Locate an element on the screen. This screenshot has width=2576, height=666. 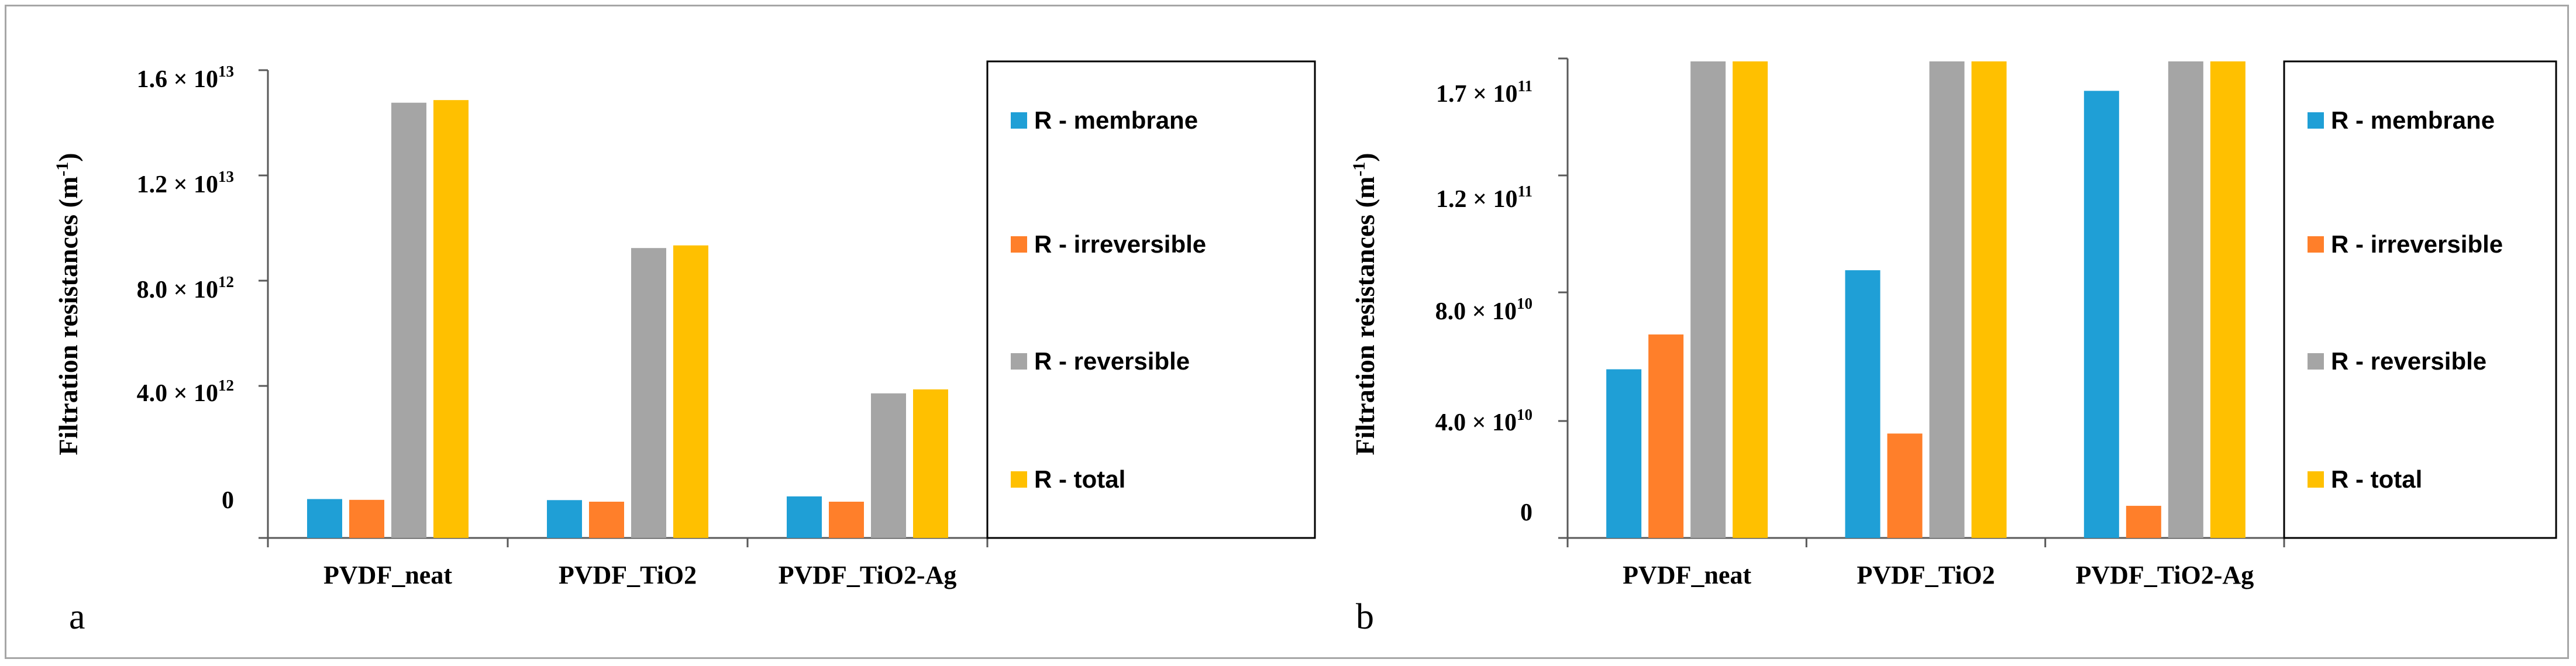
y-tick-label: 4.0 × 10¹² is located at coordinates (185, 392).